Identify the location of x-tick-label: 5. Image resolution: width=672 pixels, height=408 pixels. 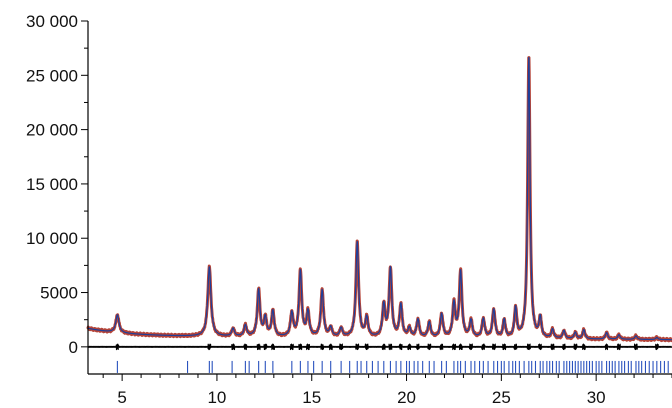
(121, 397).